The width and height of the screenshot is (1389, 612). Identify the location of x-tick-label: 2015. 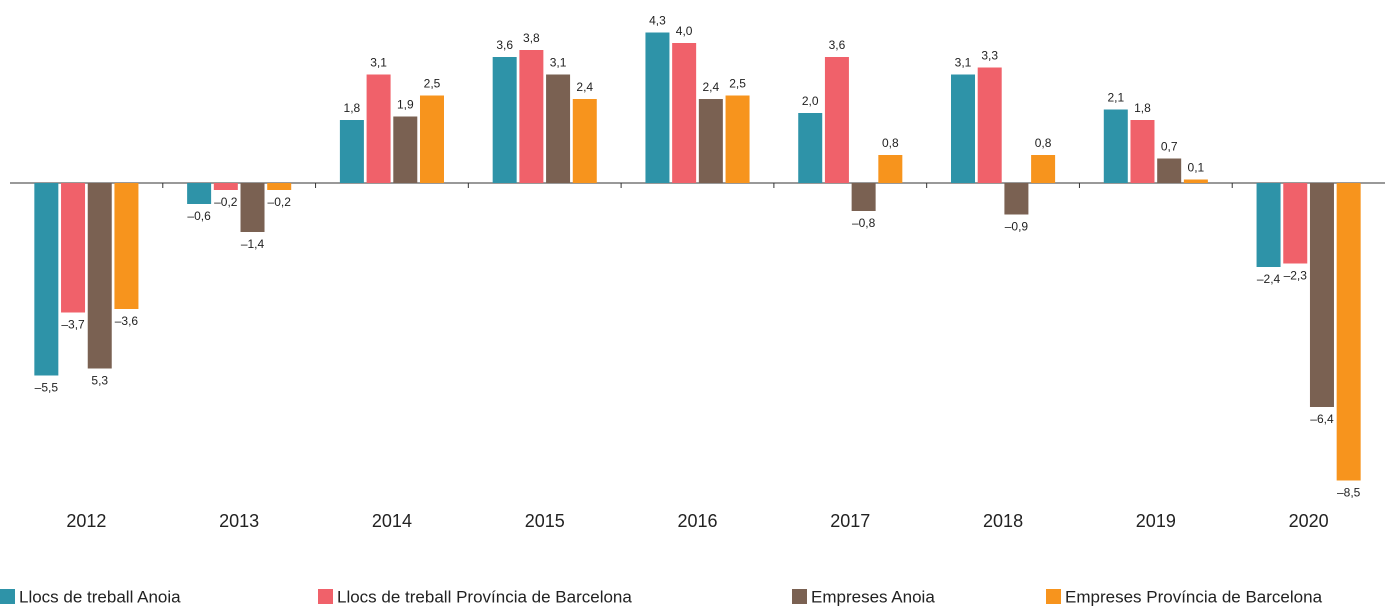
(545, 521).